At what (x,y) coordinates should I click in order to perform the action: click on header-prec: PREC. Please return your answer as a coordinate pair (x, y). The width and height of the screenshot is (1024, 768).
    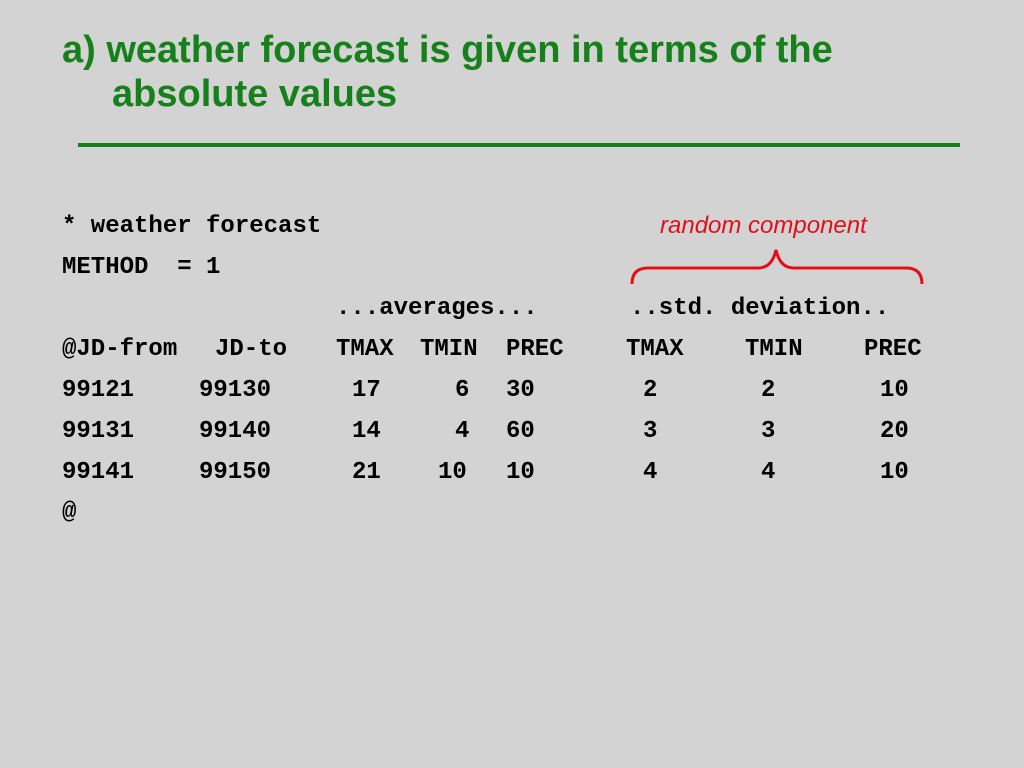
    Looking at the image, I should click on (535, 349).